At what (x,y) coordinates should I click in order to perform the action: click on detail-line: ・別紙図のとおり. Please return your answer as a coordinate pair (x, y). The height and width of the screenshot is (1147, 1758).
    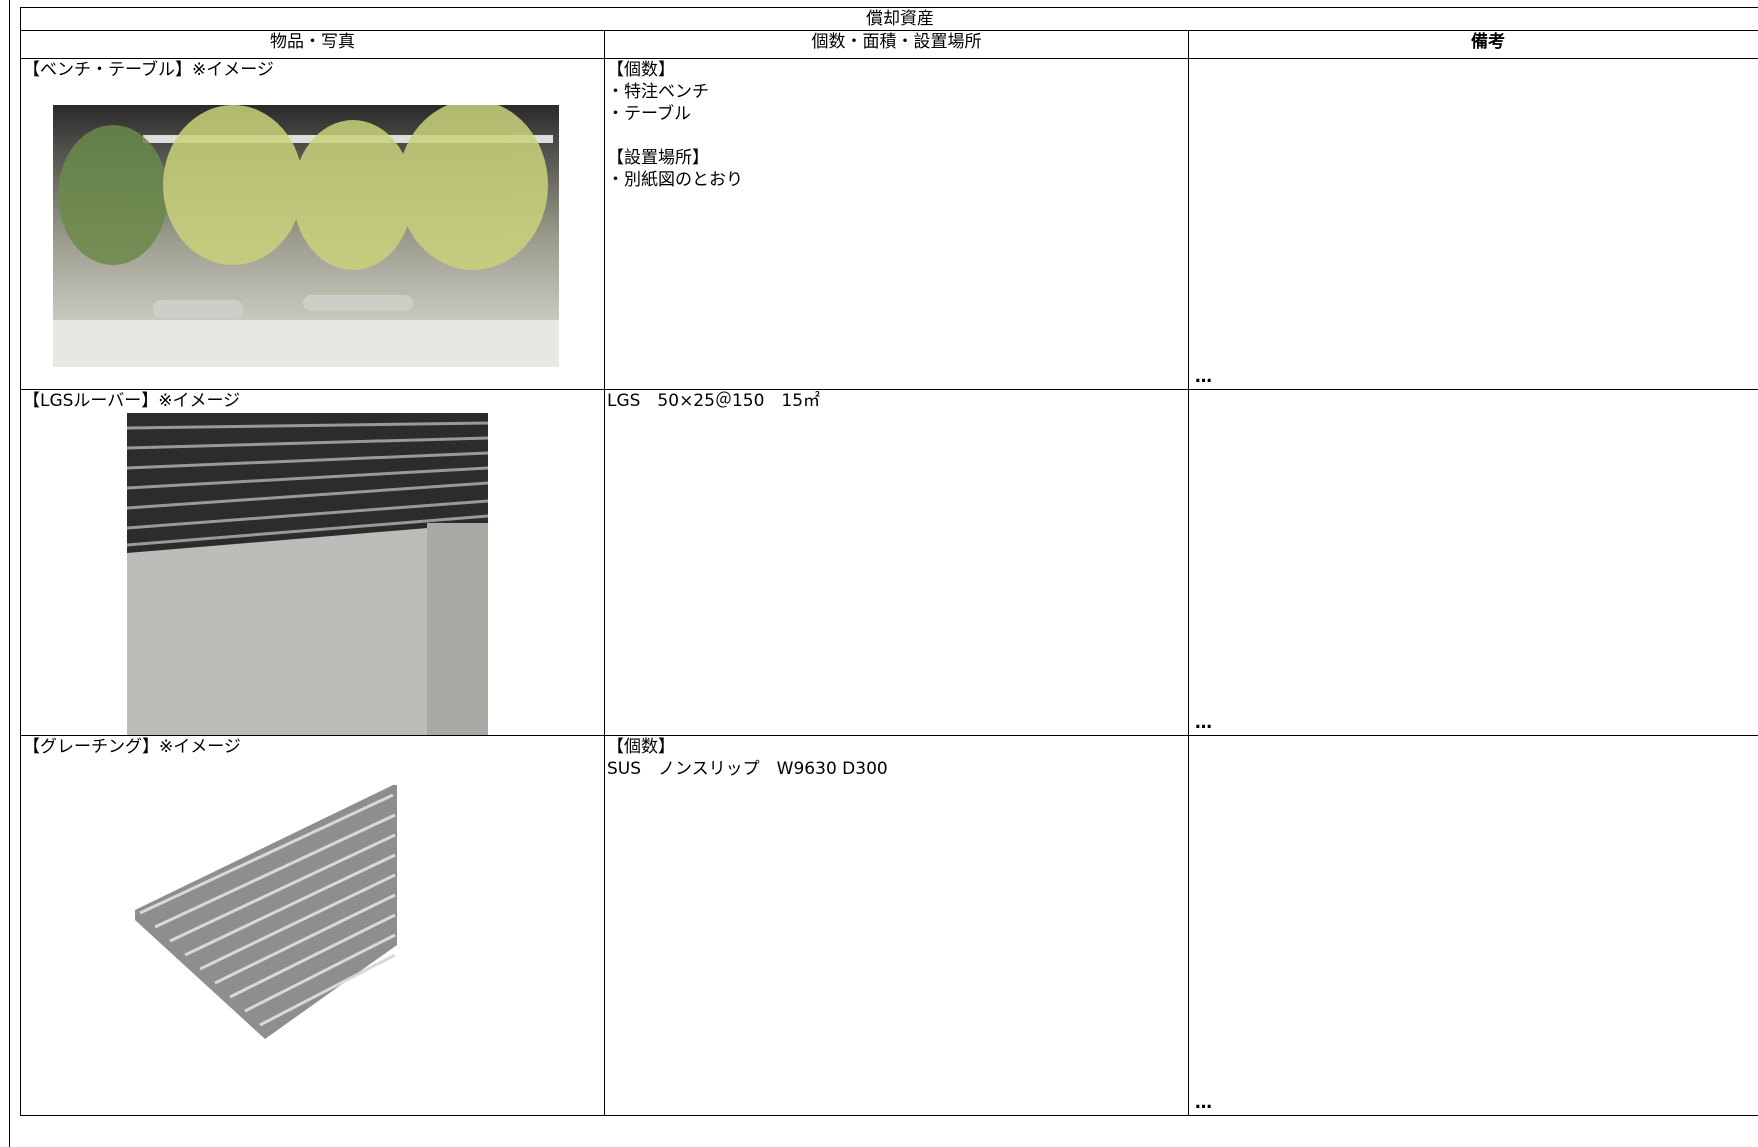
    Looking at the image, I should click on (675, 180).